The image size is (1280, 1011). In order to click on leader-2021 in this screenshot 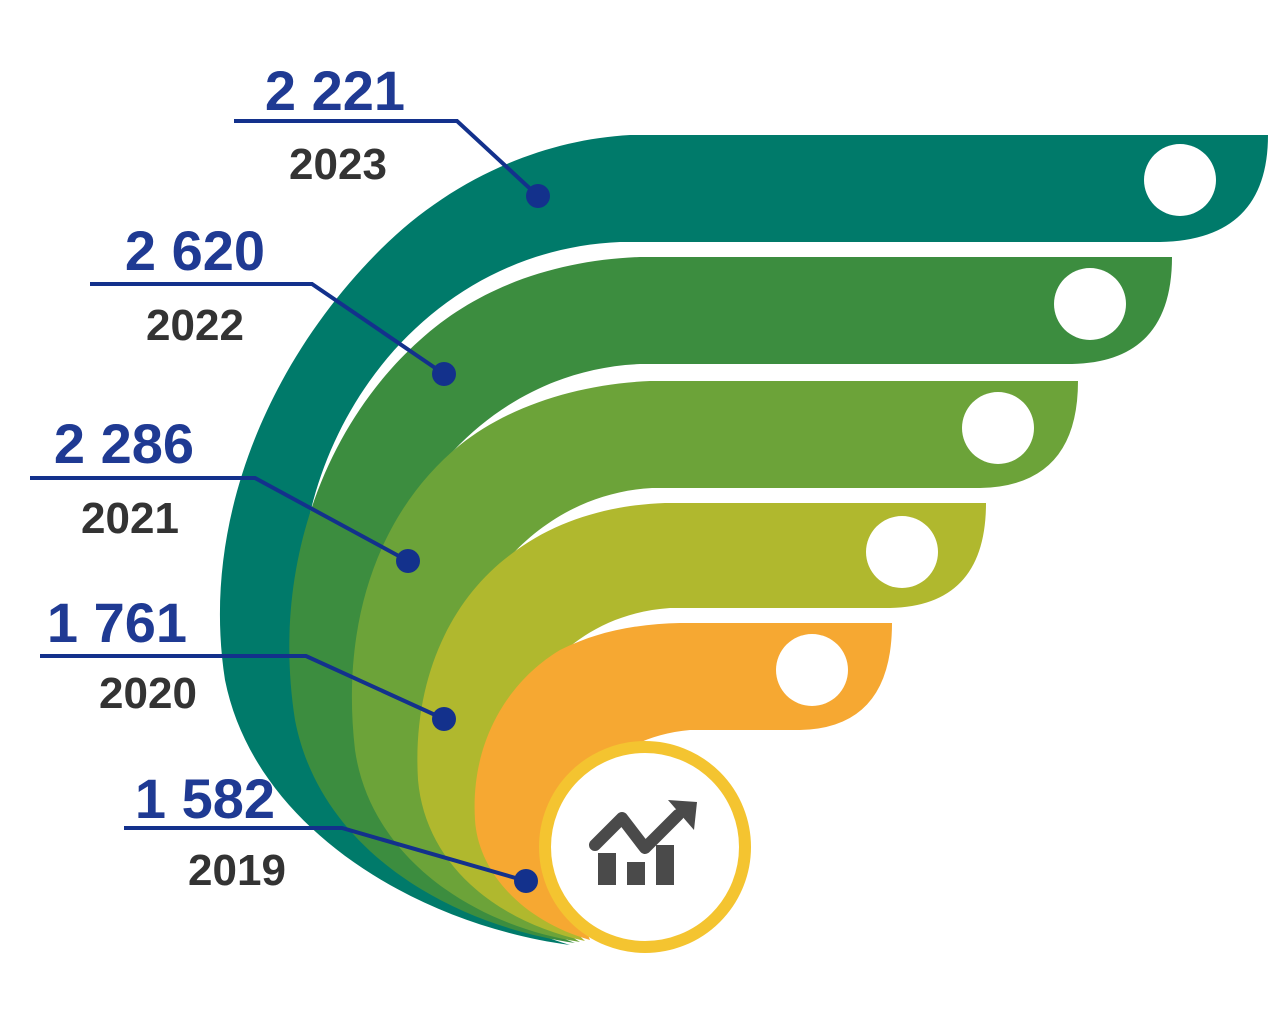, I will do `click(219, 519)`.